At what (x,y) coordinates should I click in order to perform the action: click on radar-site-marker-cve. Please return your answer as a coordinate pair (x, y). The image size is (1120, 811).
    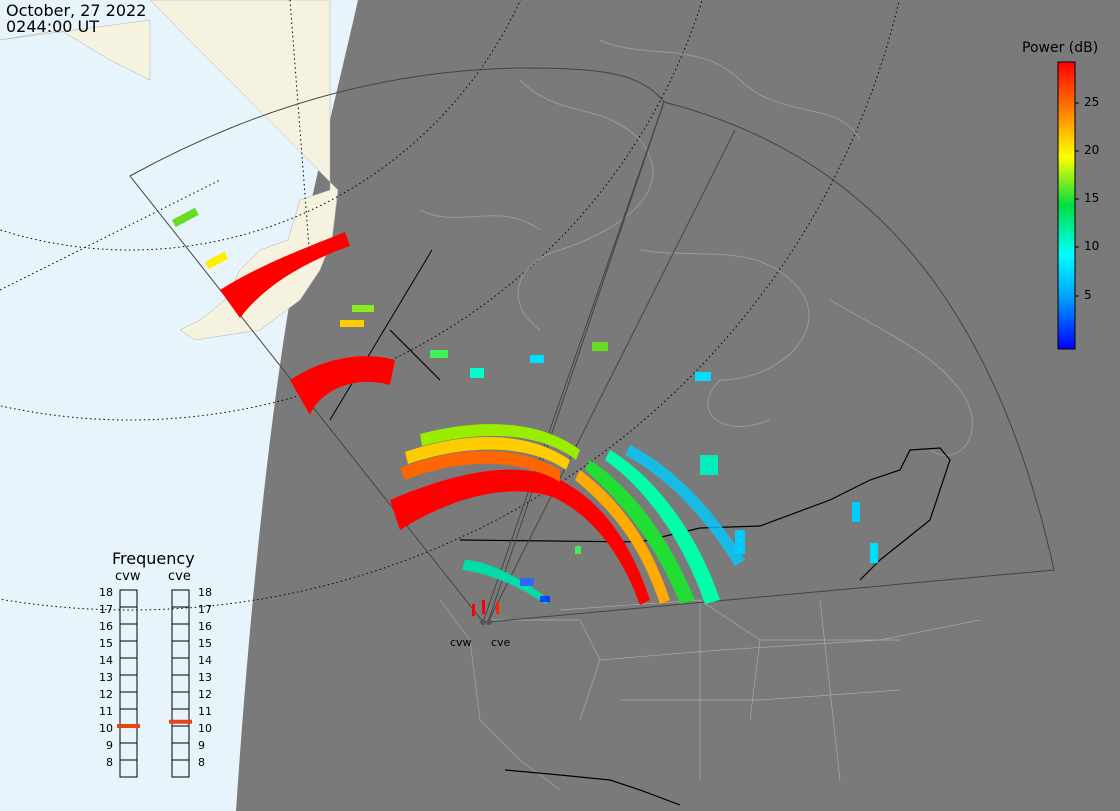
    Looking at the image, I should click on (489, 622).